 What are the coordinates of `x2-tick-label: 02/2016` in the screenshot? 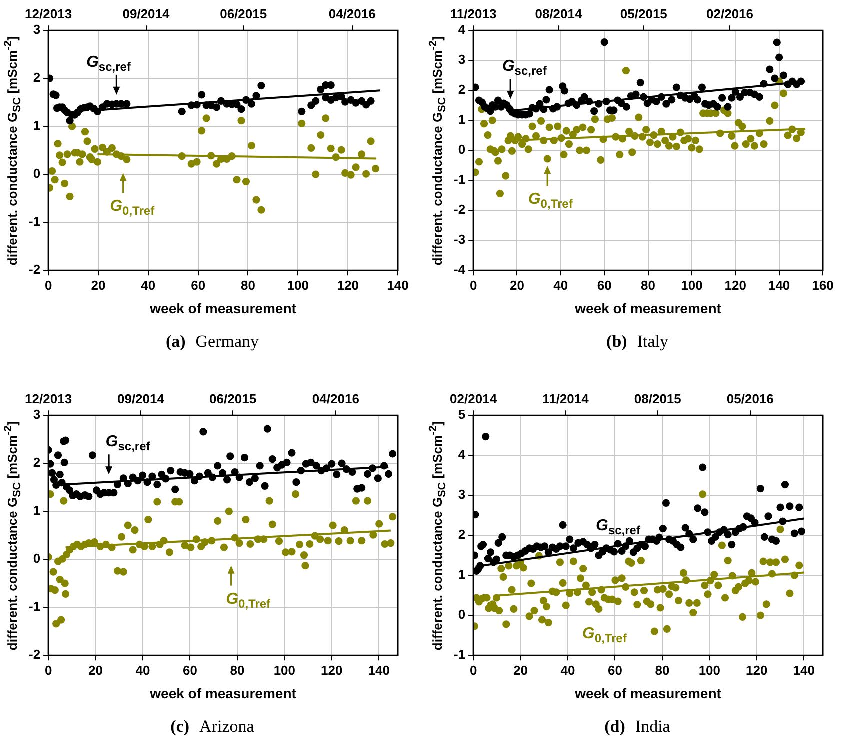 It's located at (730, 14).